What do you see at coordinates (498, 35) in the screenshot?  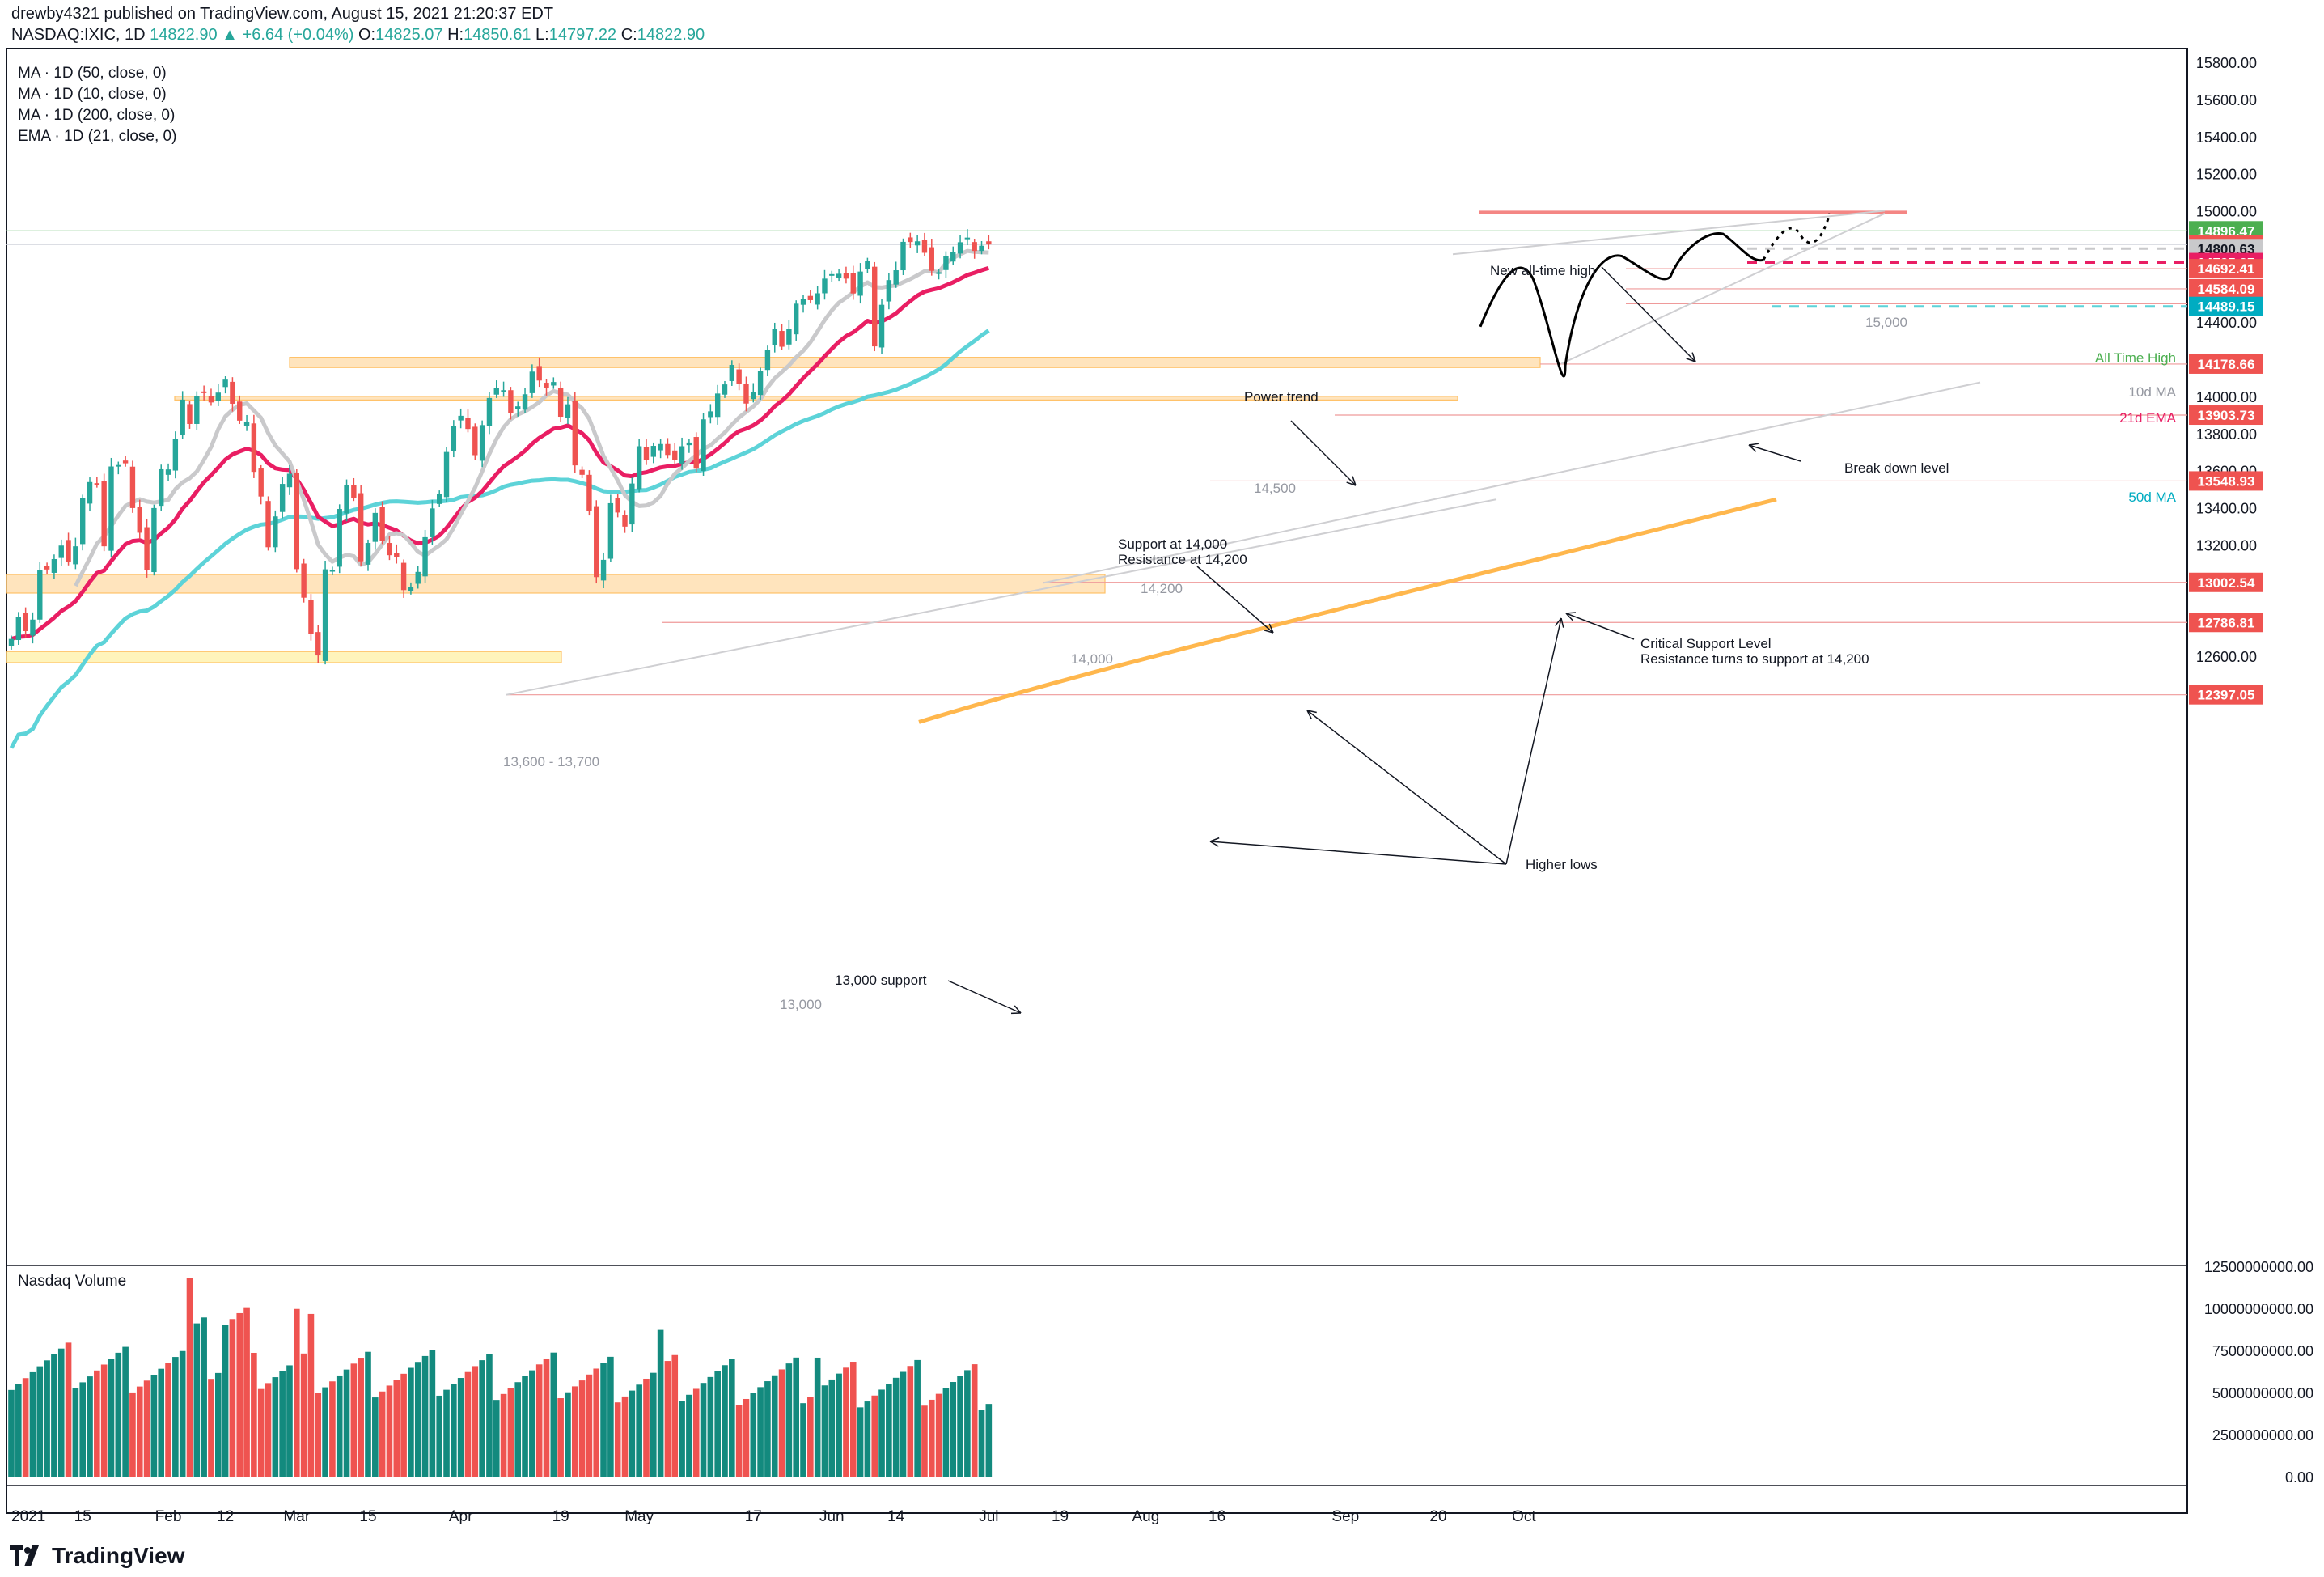 I see `high-value: 14850.61` at bounding box center [498, 35].